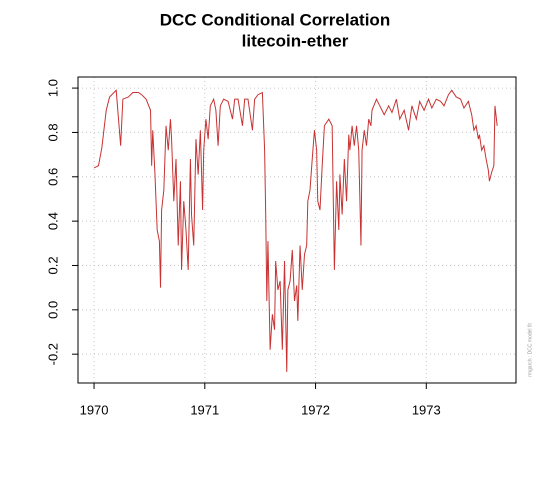 This screenshot has height=484, width=554. I want to click on chart-subtitle: litecoin-ether, so click(295, 40).